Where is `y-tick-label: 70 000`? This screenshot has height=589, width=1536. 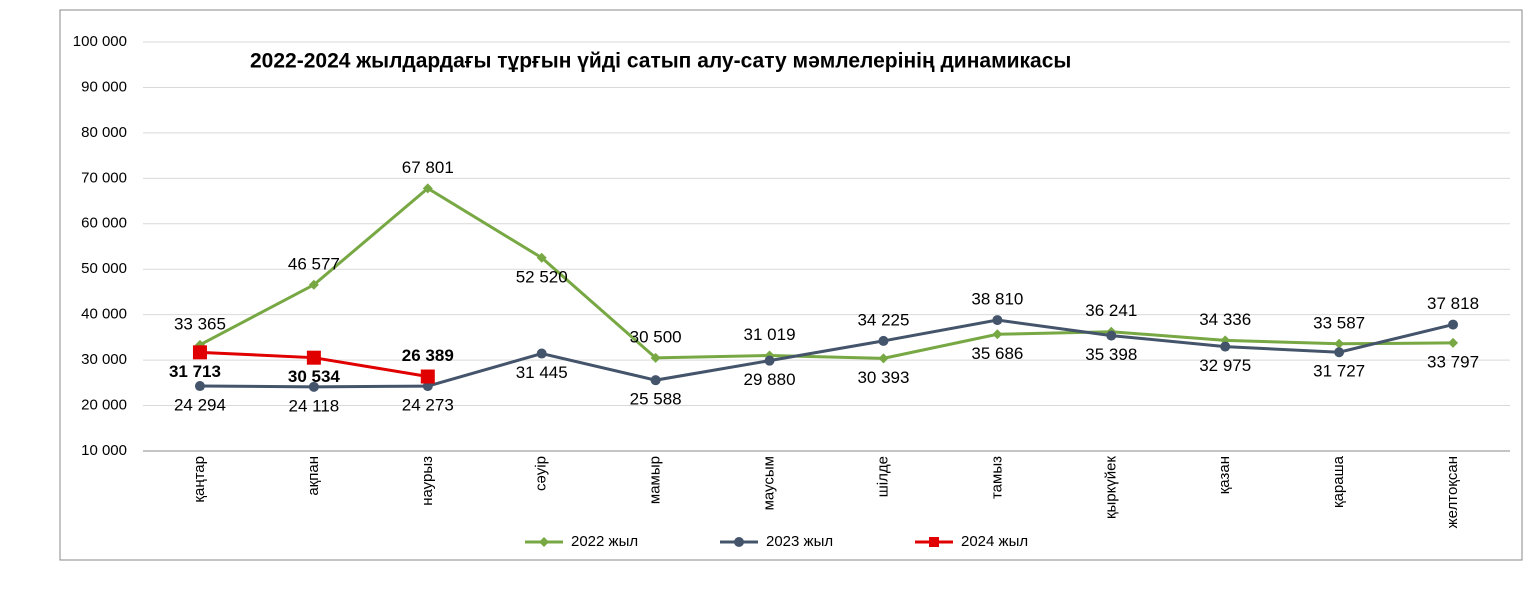 y-tick-label: 70 000 is located at coordinates (104, 177).